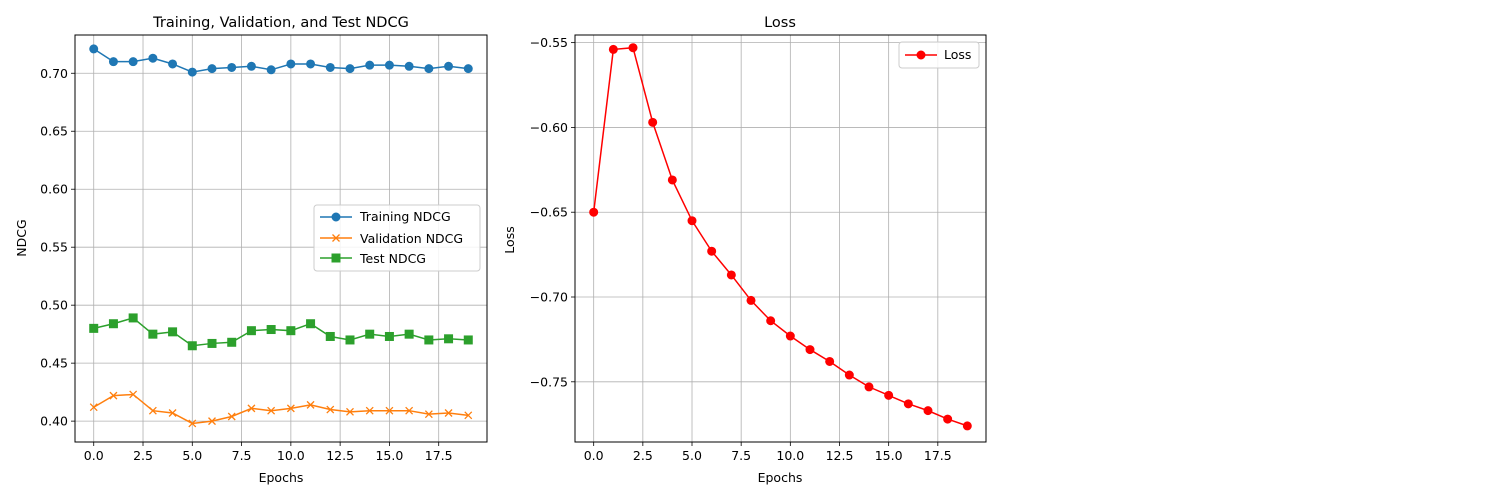 This screenshot has height=500, width=1500. Describe the element at coordinates (780, 23) in the screenshot. I see `loss-chart-title: Loss` at that location.